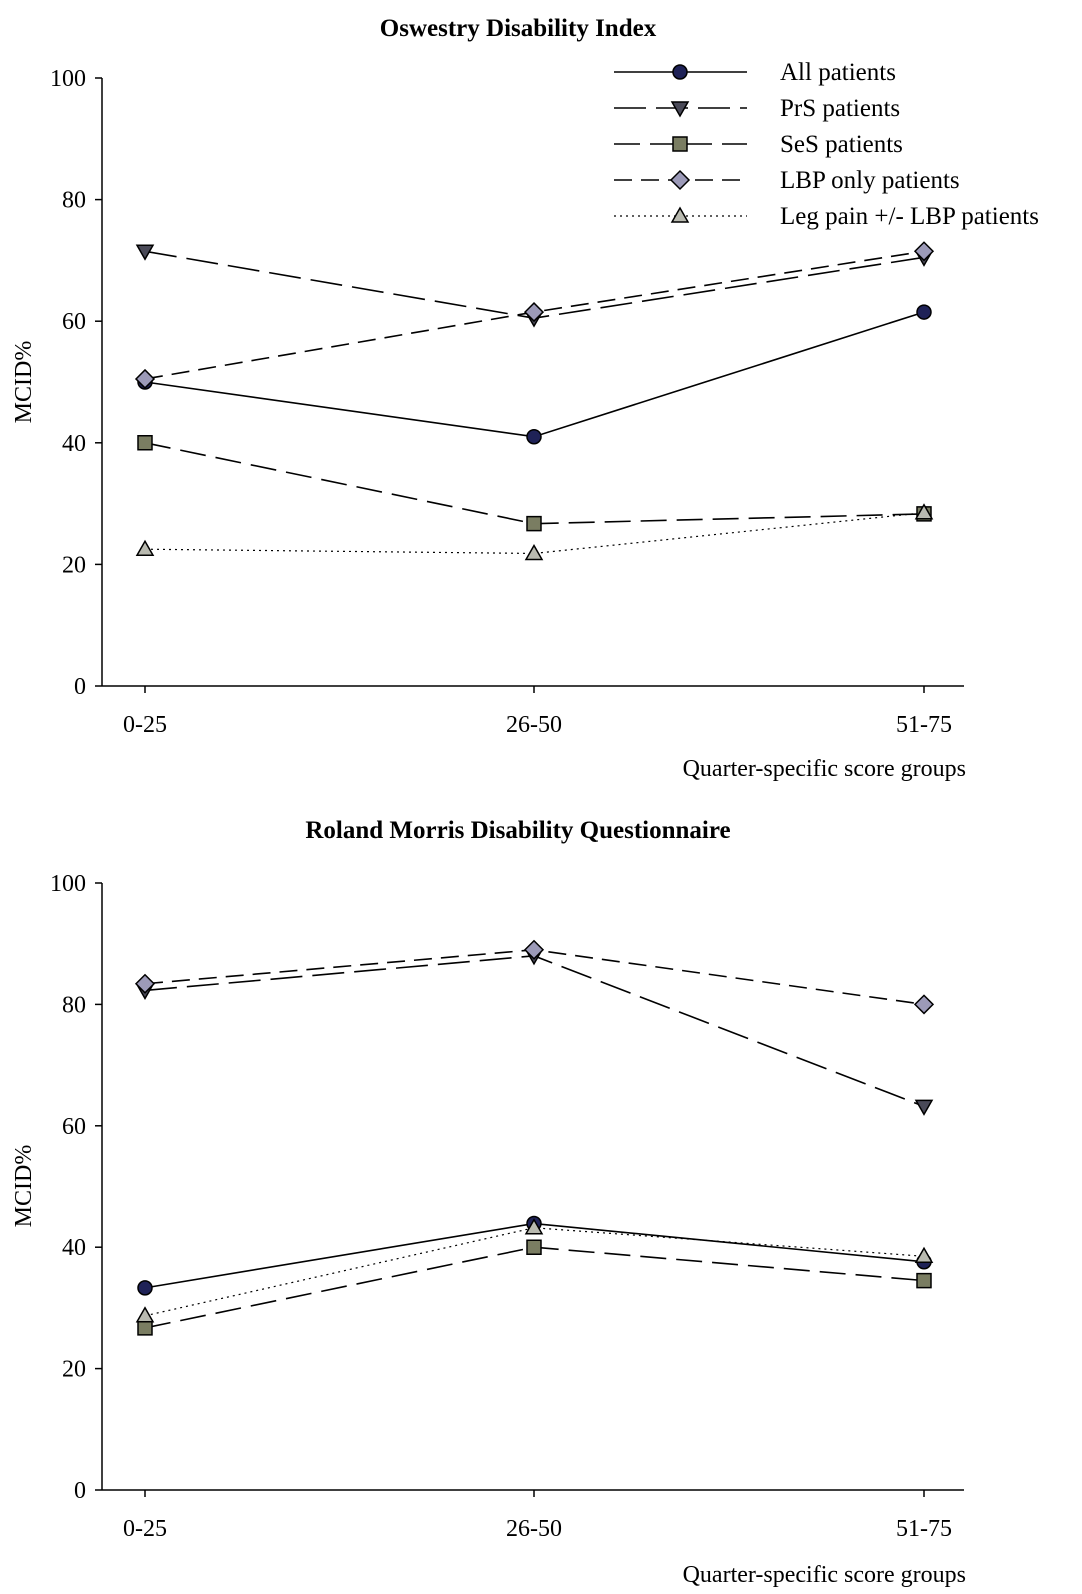 The image size is (1082, 1594). I want to click on chart-title: Oswestry Disability Index, so click(518, 28).